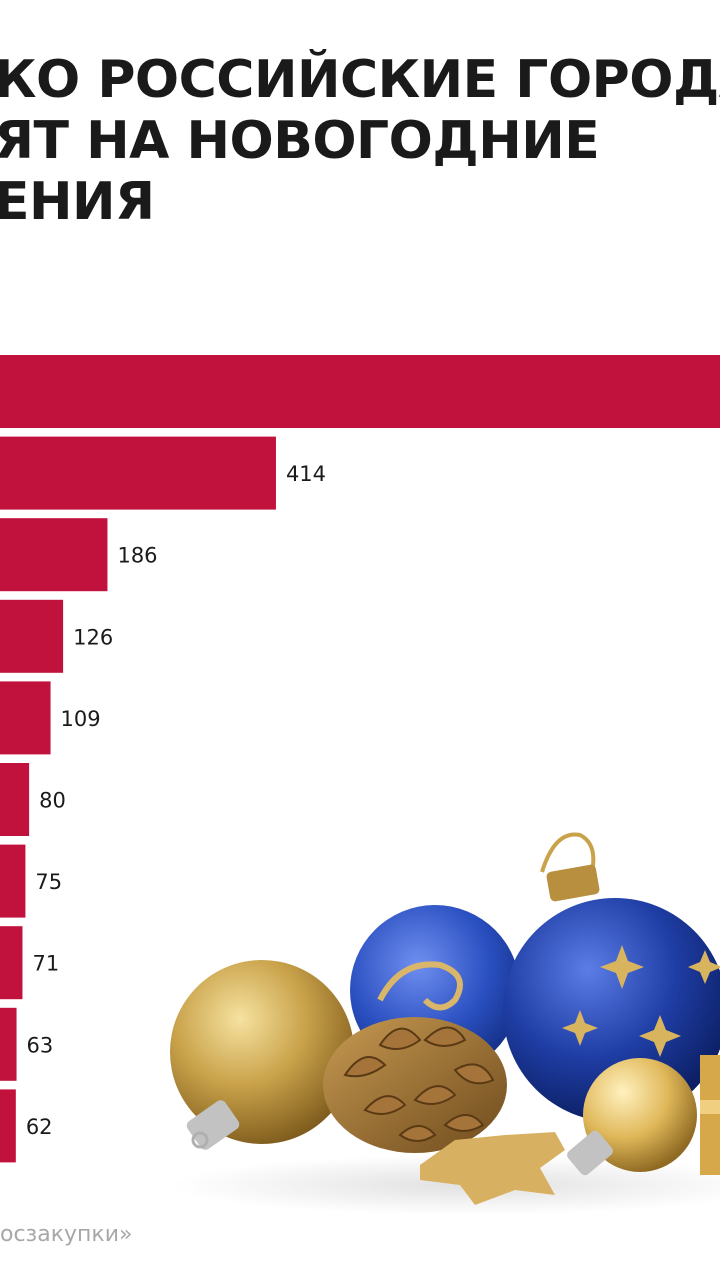 This screenshot has width=720, height=1280. What do you see at coordinates (81, 719) in the screenshot?
I see `bar-value-label-5: 109` at bounding box center [81, 719].